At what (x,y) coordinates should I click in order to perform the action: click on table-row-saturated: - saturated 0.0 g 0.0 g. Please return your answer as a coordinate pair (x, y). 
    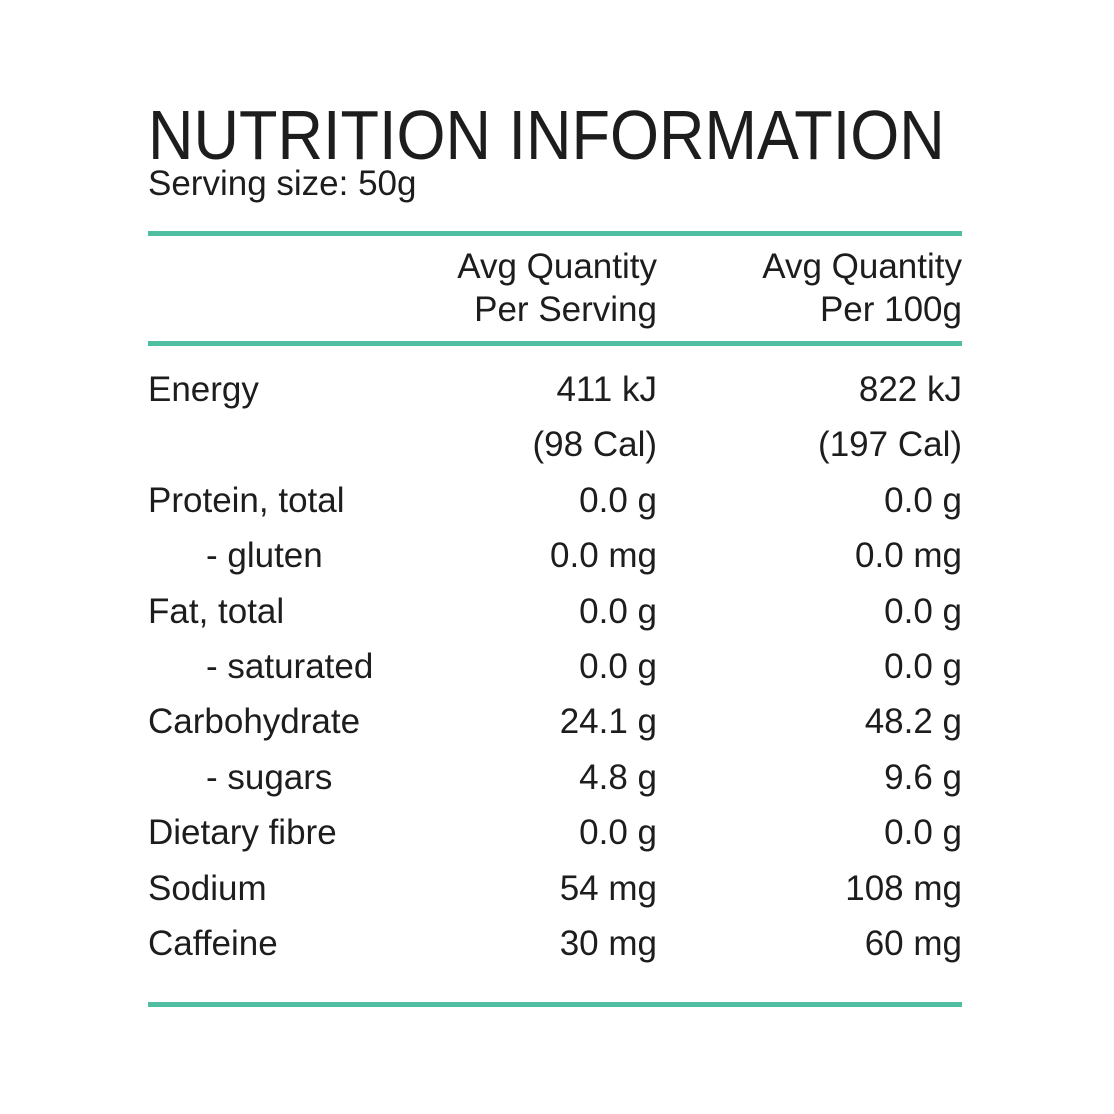
    Looking at the image, I should click on (555, 666).